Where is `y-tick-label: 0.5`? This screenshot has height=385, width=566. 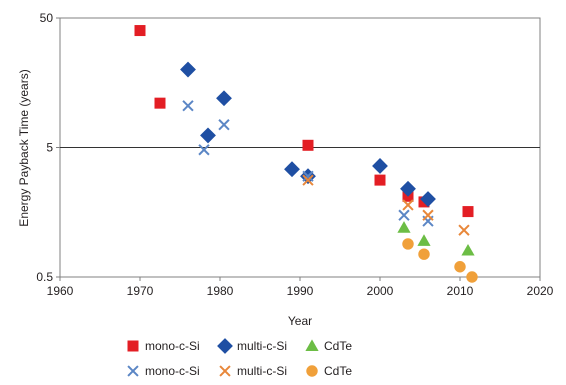 y-tick-label: 0.5 is located at coordinates (44, 277).